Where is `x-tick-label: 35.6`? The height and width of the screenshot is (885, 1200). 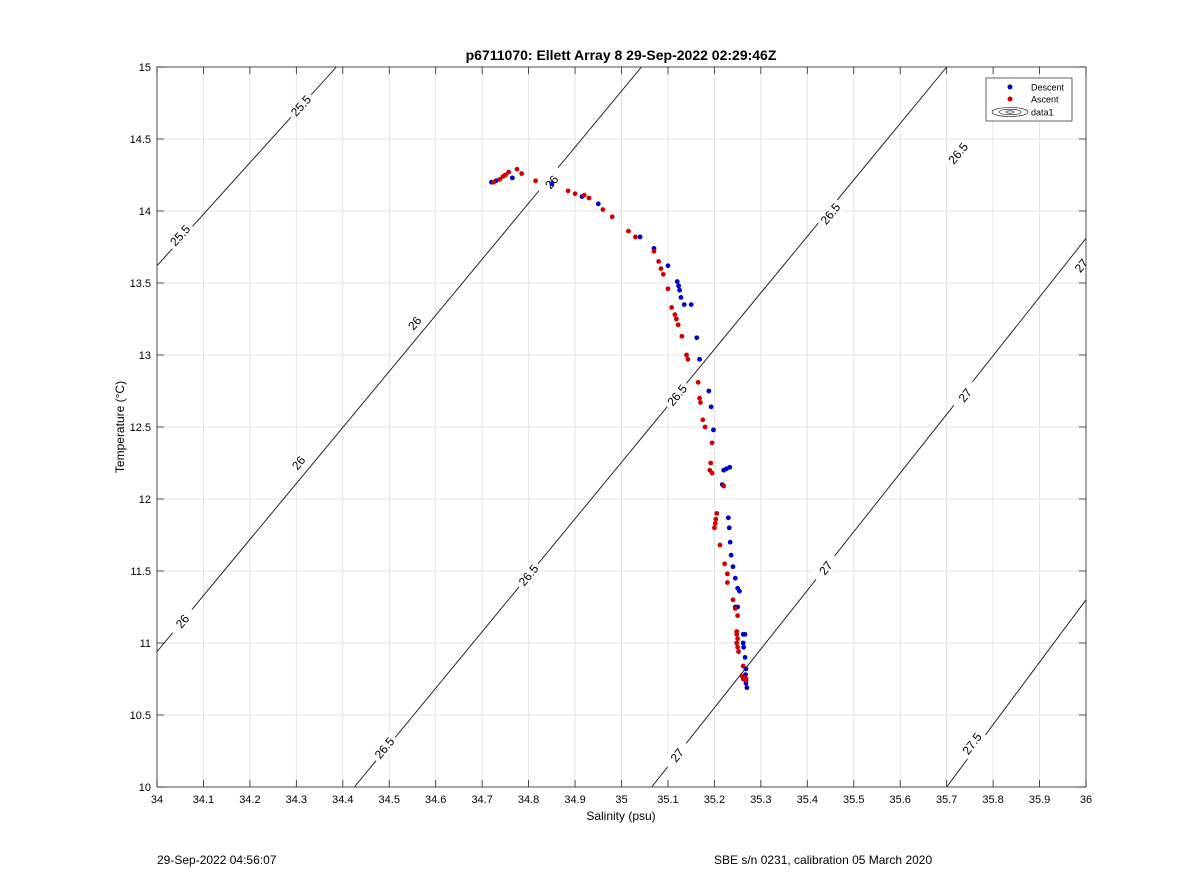
x-tick-label: 35.6 is located at coordinates (899, 800).